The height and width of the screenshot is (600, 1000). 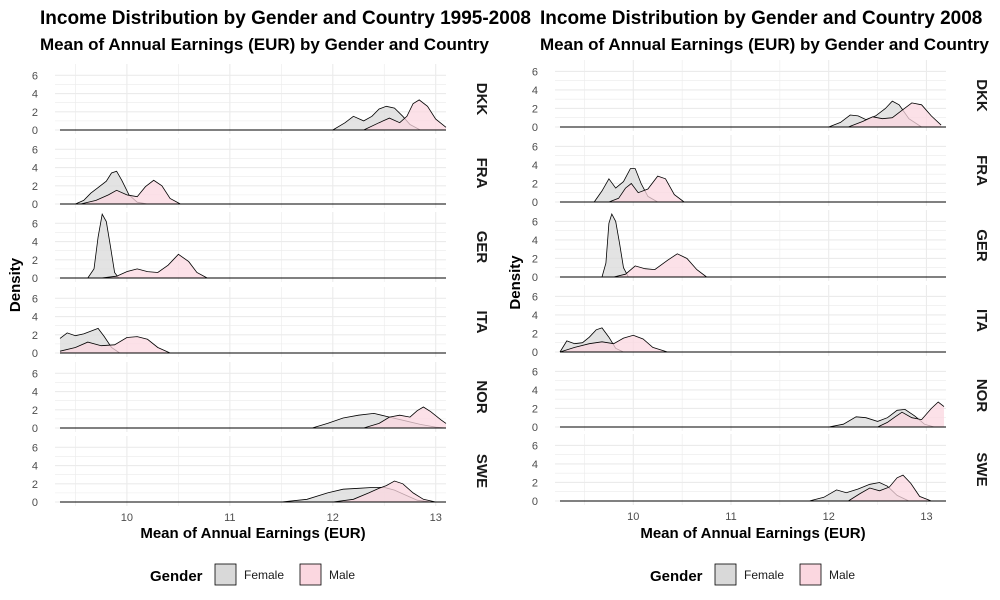 What do you see at coordinates (333, 518) in the screenshot?
I see `x-tick-label: 12` at bounding box center [333, 518].